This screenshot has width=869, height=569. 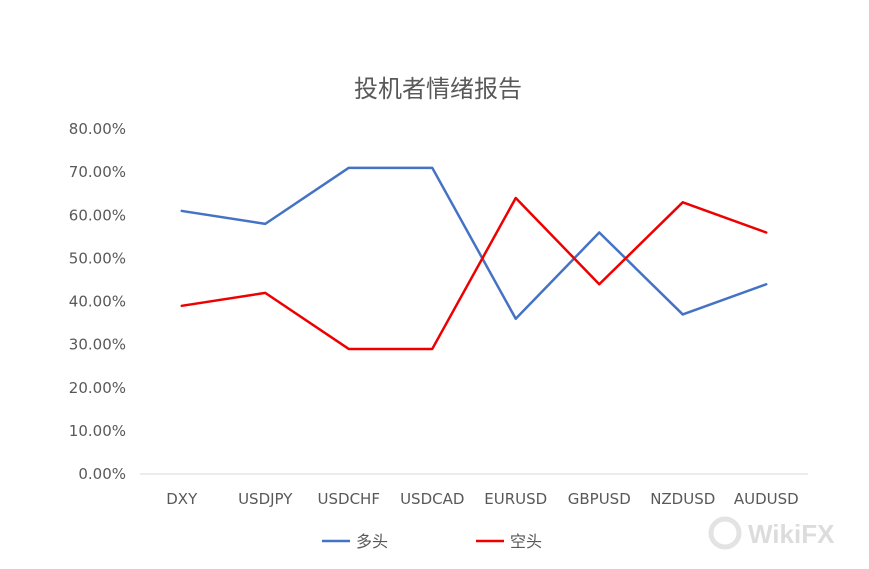 What do you see at coordinates (265, 499) in the screenshot?
I see `x-tick-label: USDJPY` at bounding box center [265, 499].